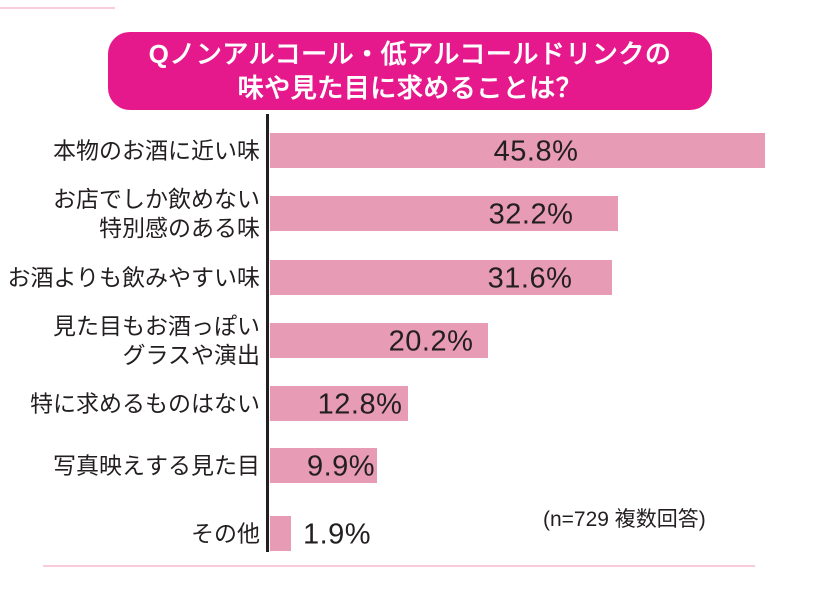 Image resolution: width=820 pixels, height=600 pixels. What do you see at coordinates (530, 278) in the screenshot?
I see `value-label: 31.6%` at bounding box center [530, 278].